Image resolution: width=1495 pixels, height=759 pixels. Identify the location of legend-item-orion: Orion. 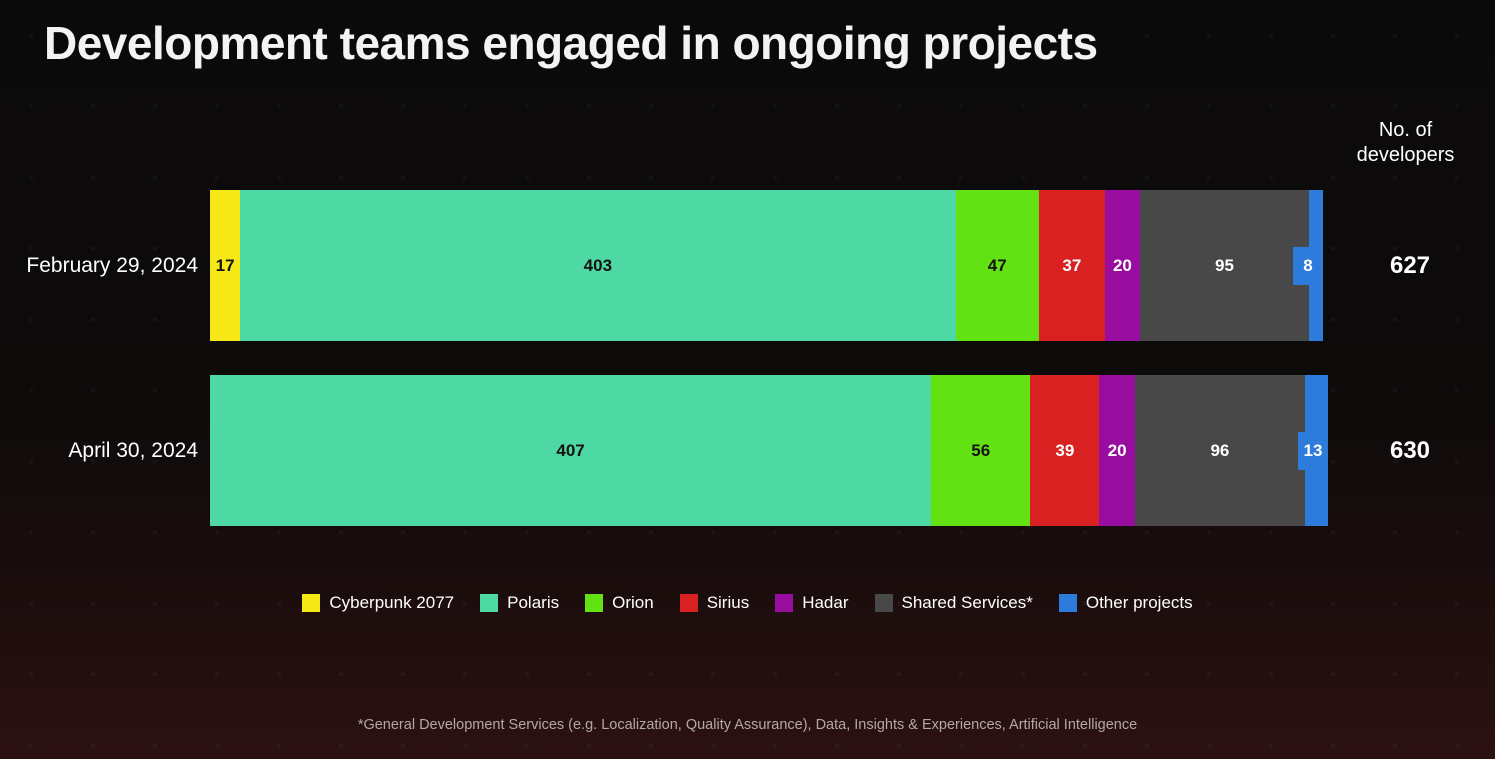
(619, 603).